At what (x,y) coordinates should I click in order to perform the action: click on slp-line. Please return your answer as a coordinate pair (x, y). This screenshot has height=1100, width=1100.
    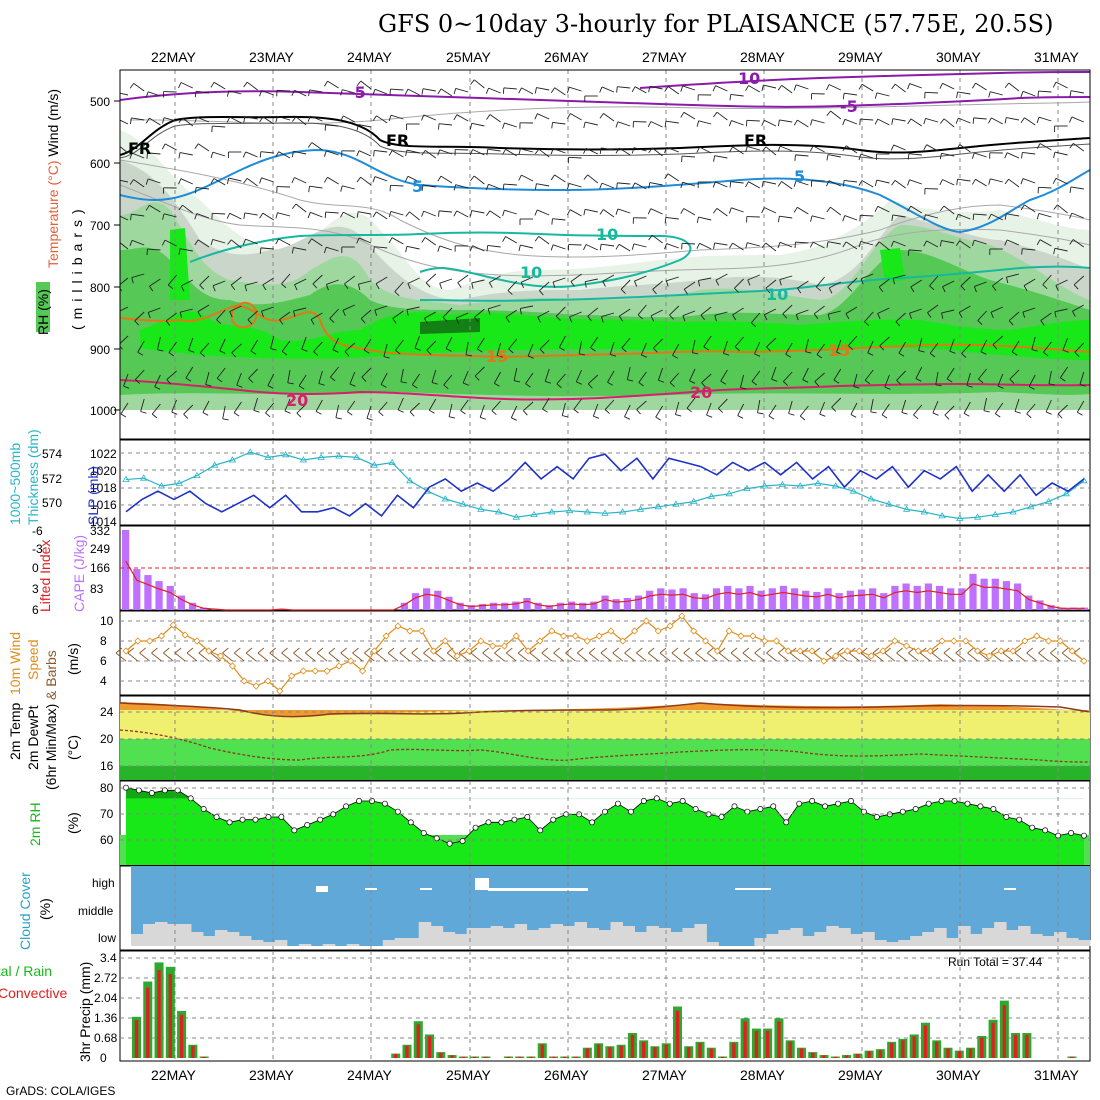
    Looking at the image, I should click on (605, 485).